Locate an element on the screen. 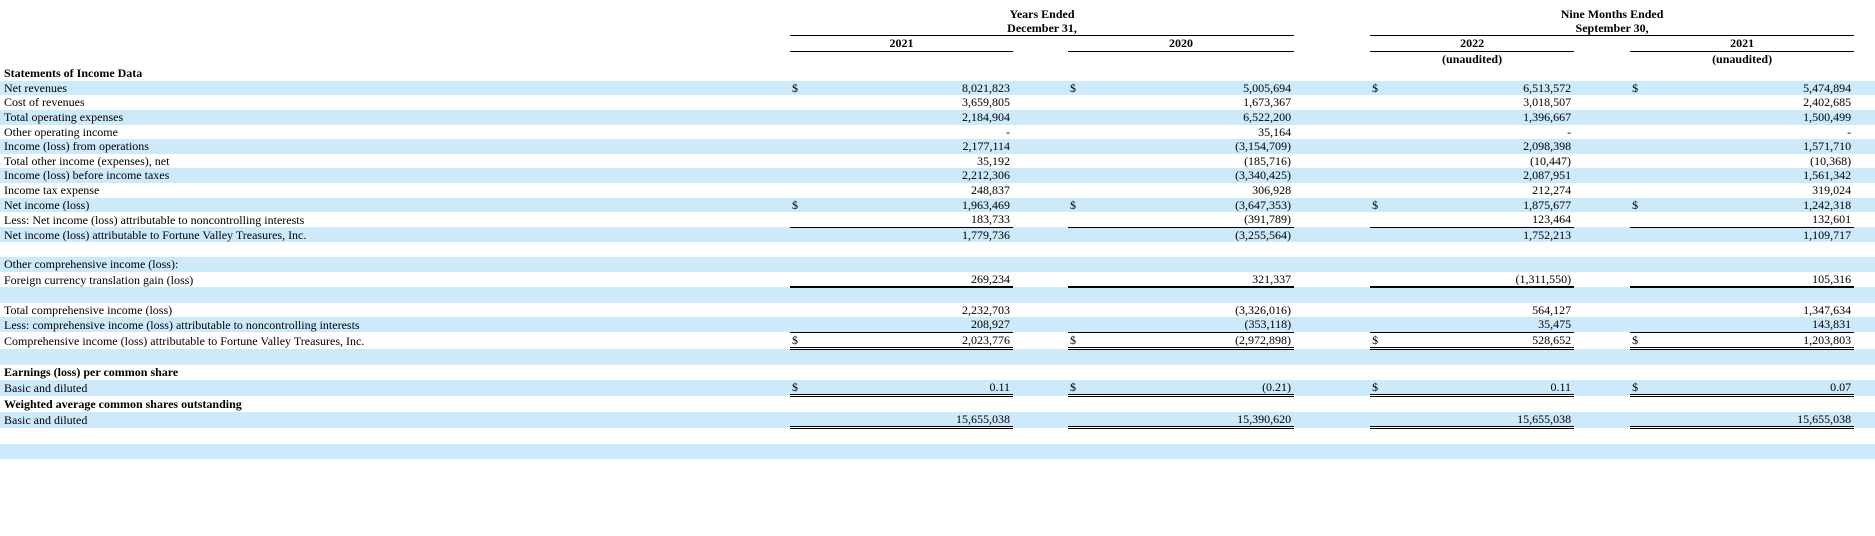  supergroup-years-ended: Years Ended December 31, is located at coordinates (1042, 22).